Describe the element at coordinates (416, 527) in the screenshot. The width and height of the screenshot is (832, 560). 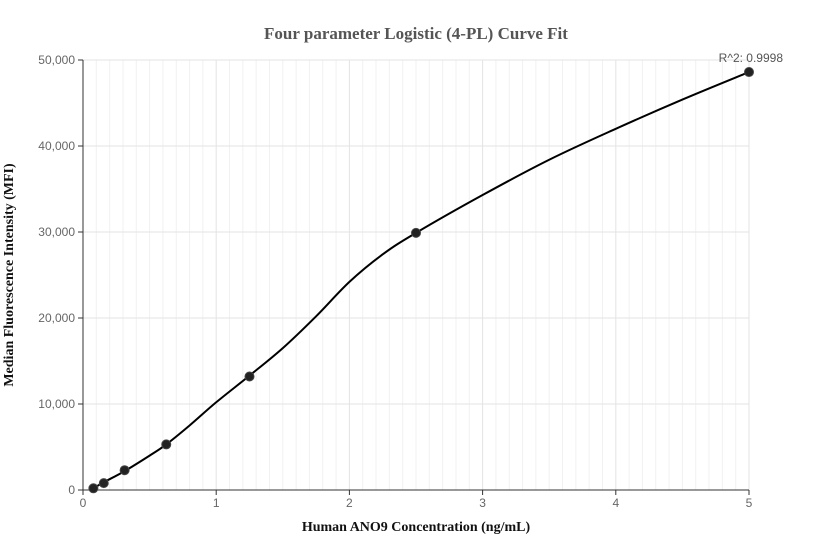
I see `x-axis-label: Human ANO9 Concentration (ng/mL)` at that location.